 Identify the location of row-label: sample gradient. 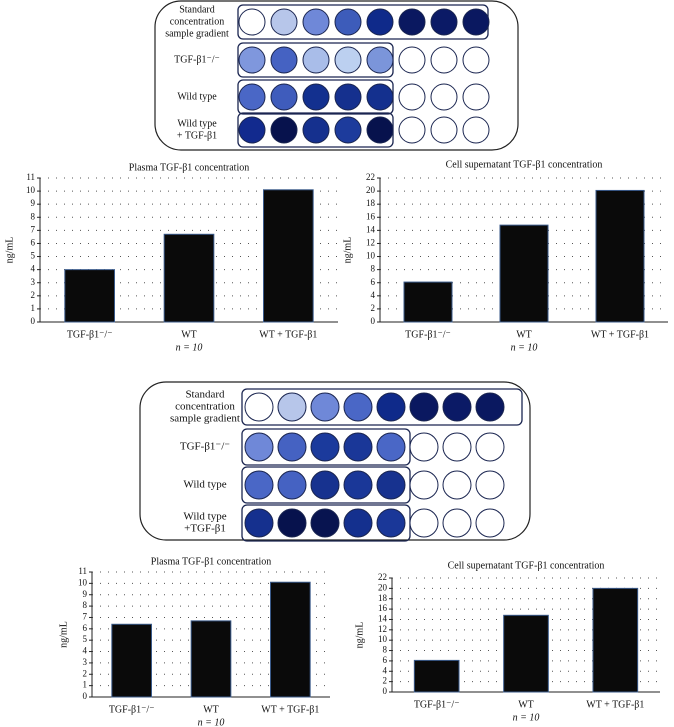
(205, 419).